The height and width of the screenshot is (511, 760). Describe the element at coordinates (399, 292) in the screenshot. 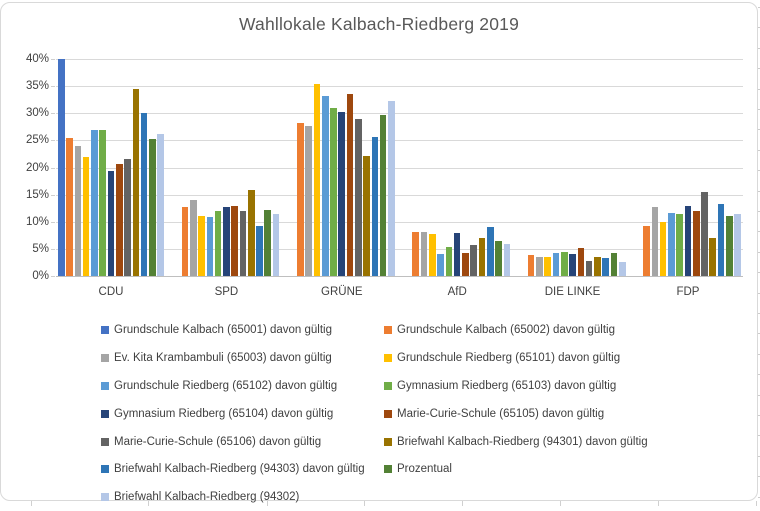

I see `category-axis: CDU SPD GRÜNE AfD DIE LINKE FDP` at that location.